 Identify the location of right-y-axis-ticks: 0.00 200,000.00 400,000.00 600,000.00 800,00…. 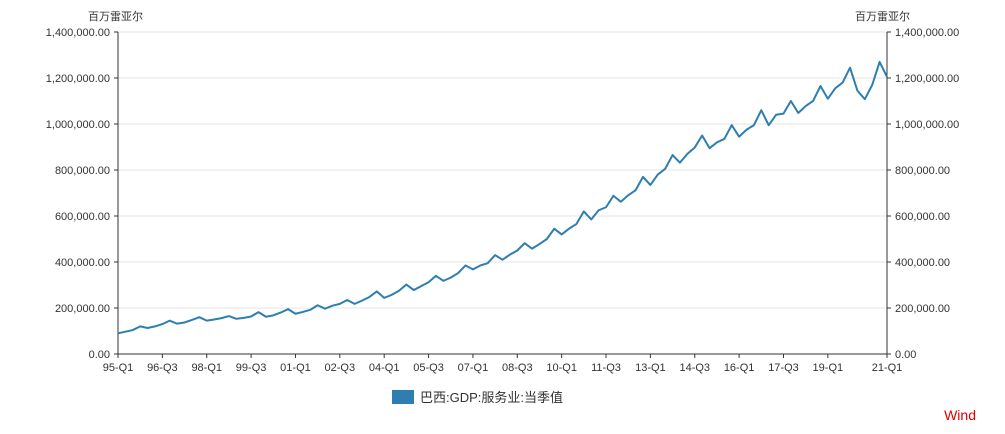
(923, 194).